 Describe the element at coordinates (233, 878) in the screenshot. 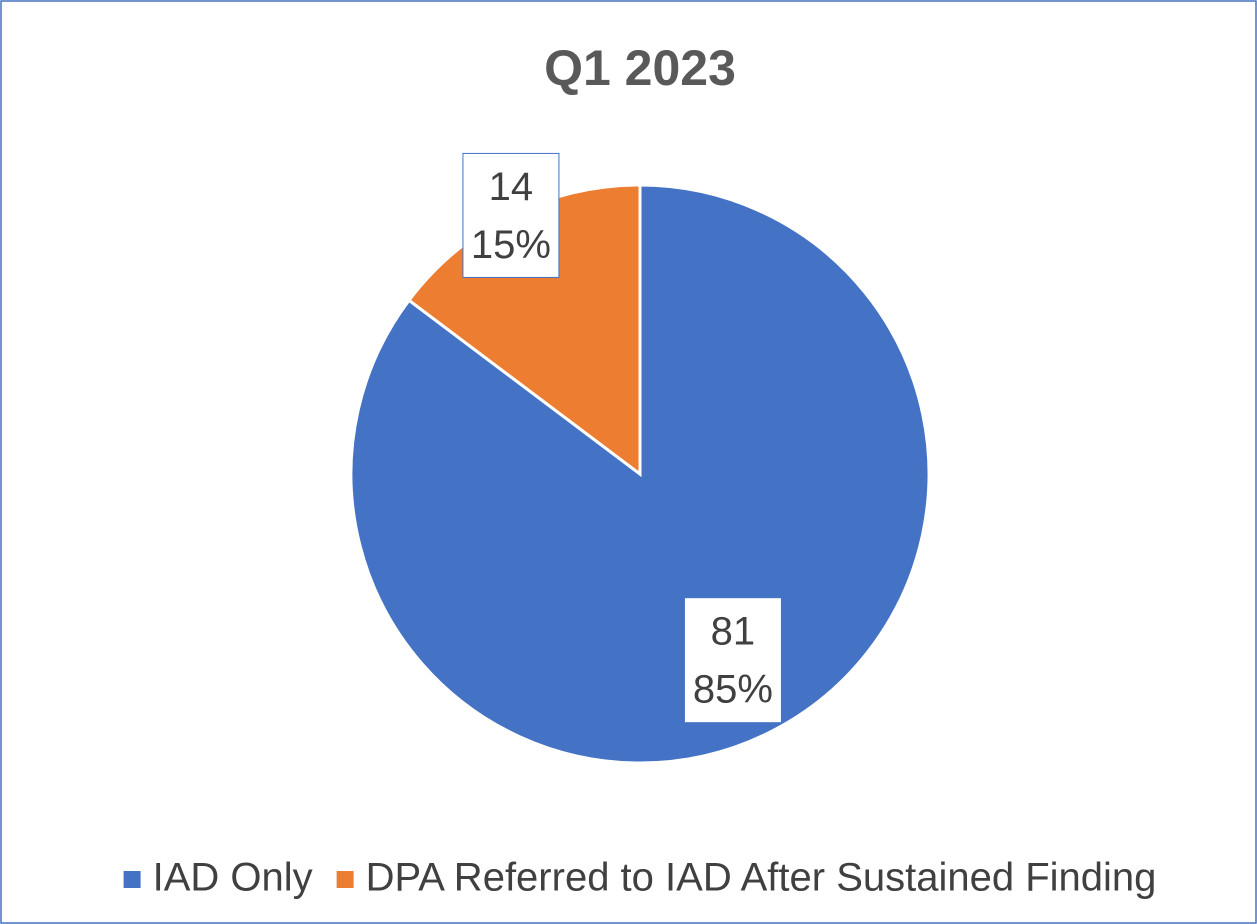

I see `legend-label: IAD Only` at that location.